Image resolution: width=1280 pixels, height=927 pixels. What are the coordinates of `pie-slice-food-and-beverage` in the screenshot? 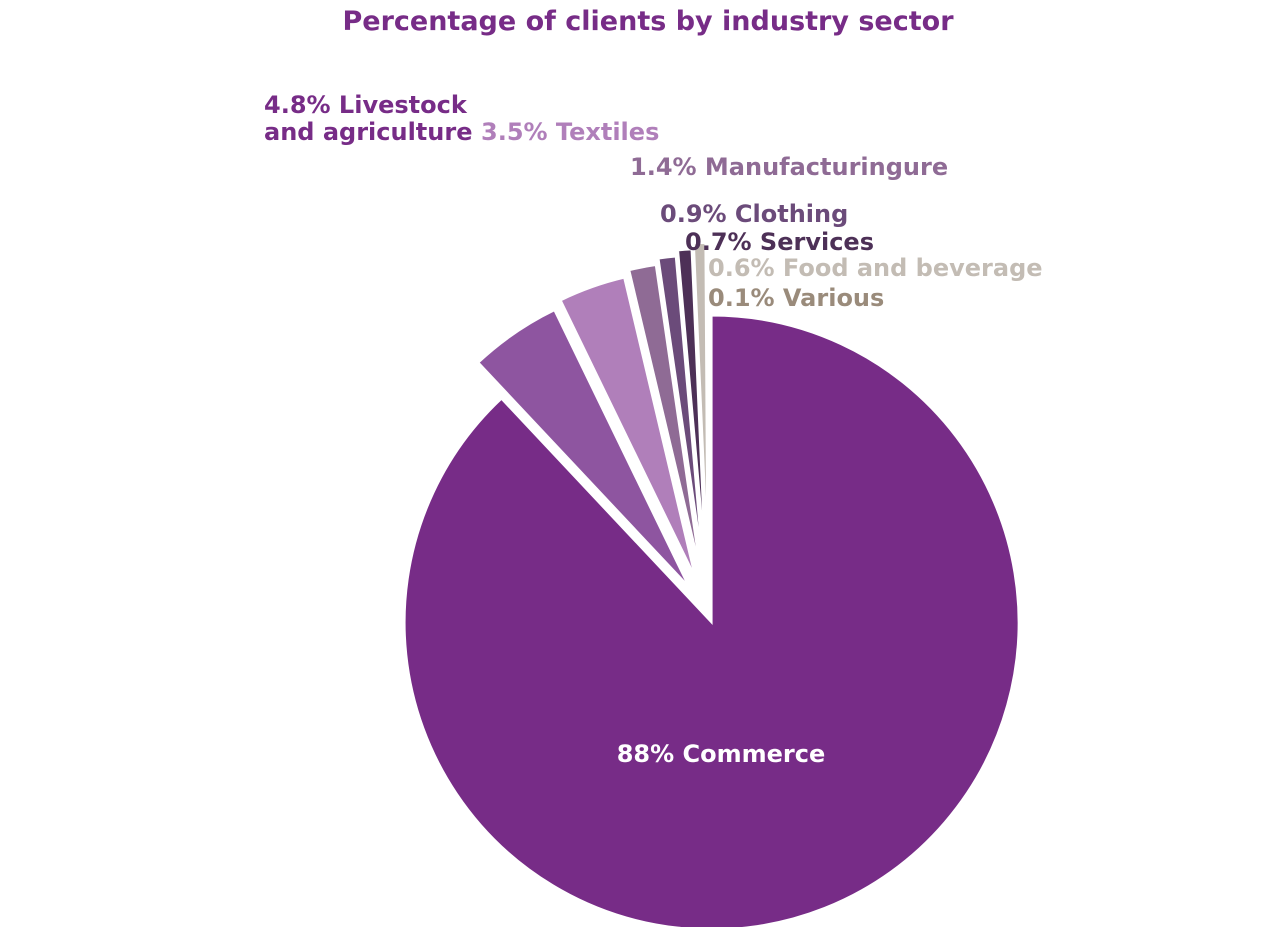 It's located at (700, 396).